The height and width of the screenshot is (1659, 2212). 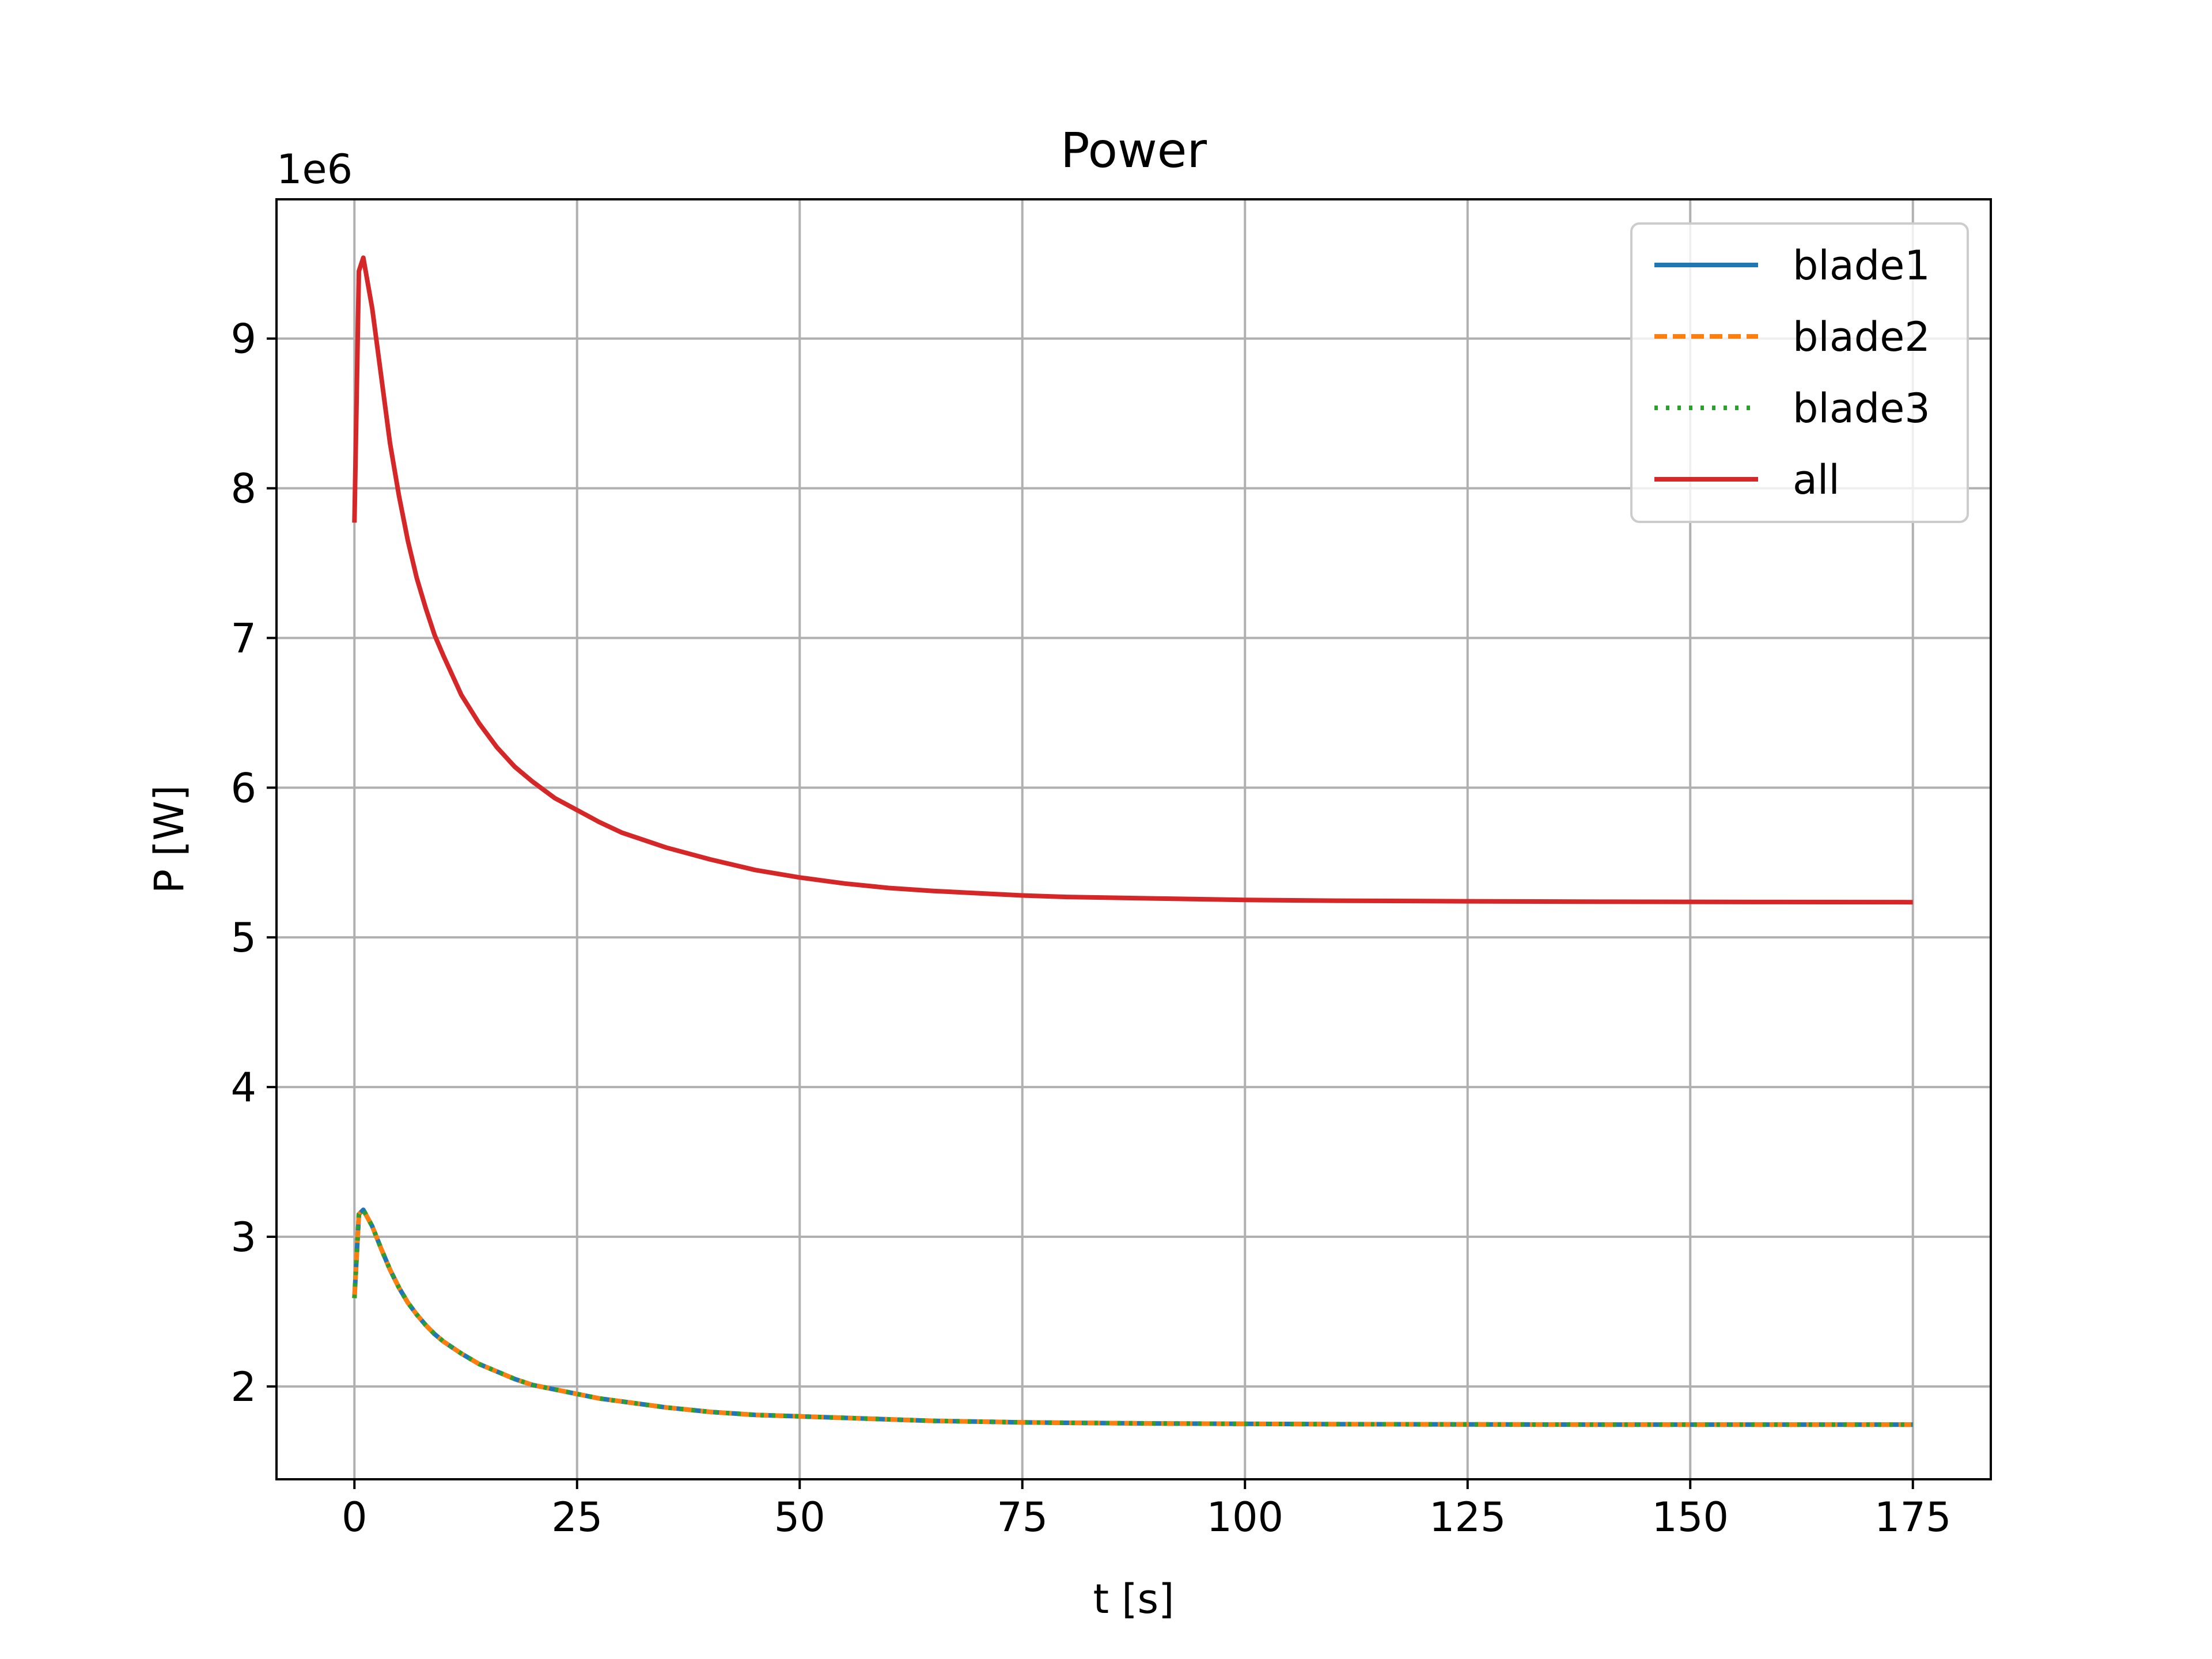 What do you see at coordinates (577, 1517) in the screenshot?
I see `x-tick-label: 25` at bounding box center [577, 1517].